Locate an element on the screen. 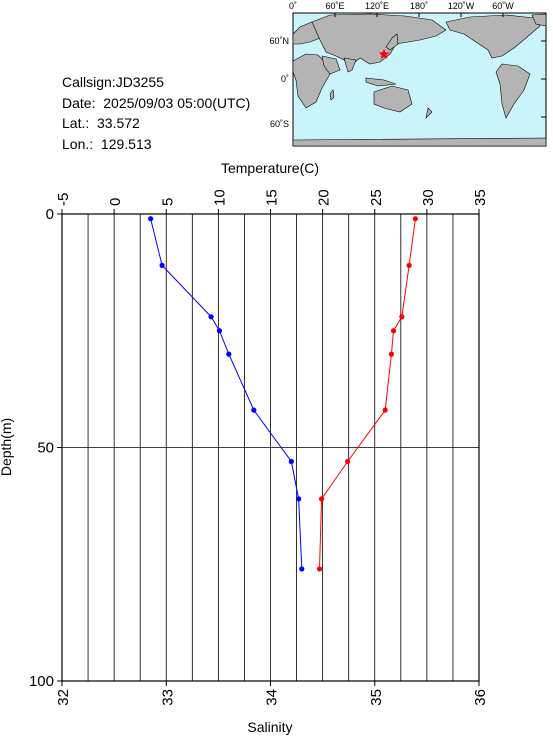 This screenshot has width=553, height=736. y-axis-label: Depth(m) is located at coordinates (7, 447).